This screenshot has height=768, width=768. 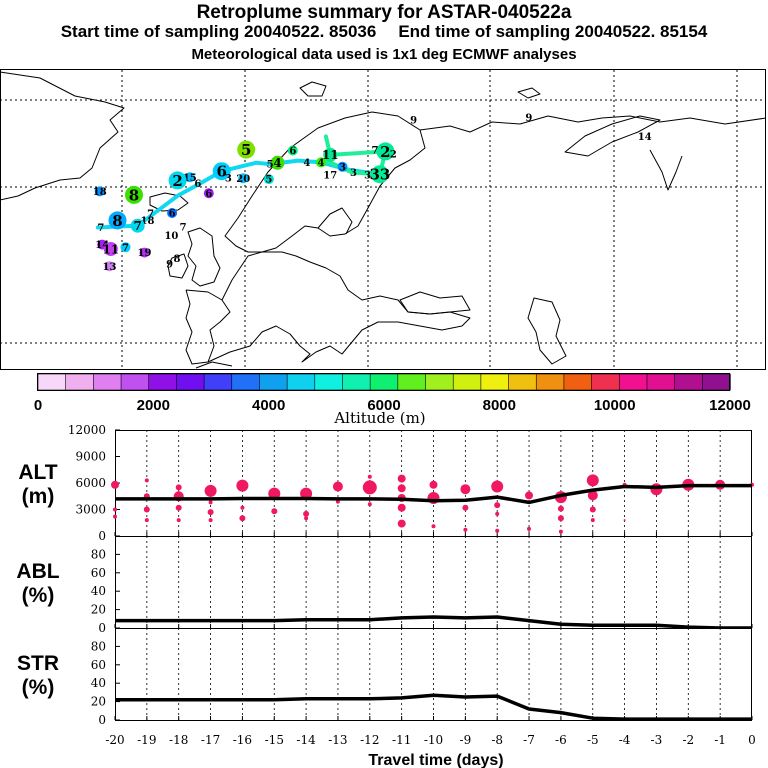 I want to click on colorbar-tick-labels: 0 2000 4000 6000 8000 10000 12000, so click(x=392, y=405).